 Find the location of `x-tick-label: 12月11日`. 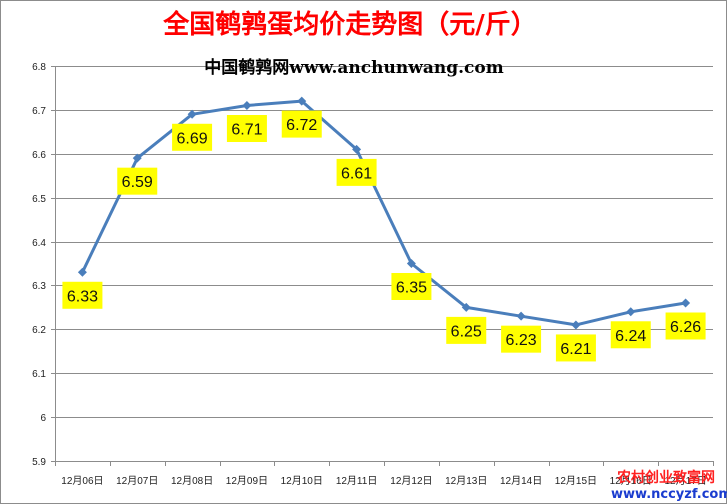

x-tick-label: 12月11日 is located at coordinates (357, 481).